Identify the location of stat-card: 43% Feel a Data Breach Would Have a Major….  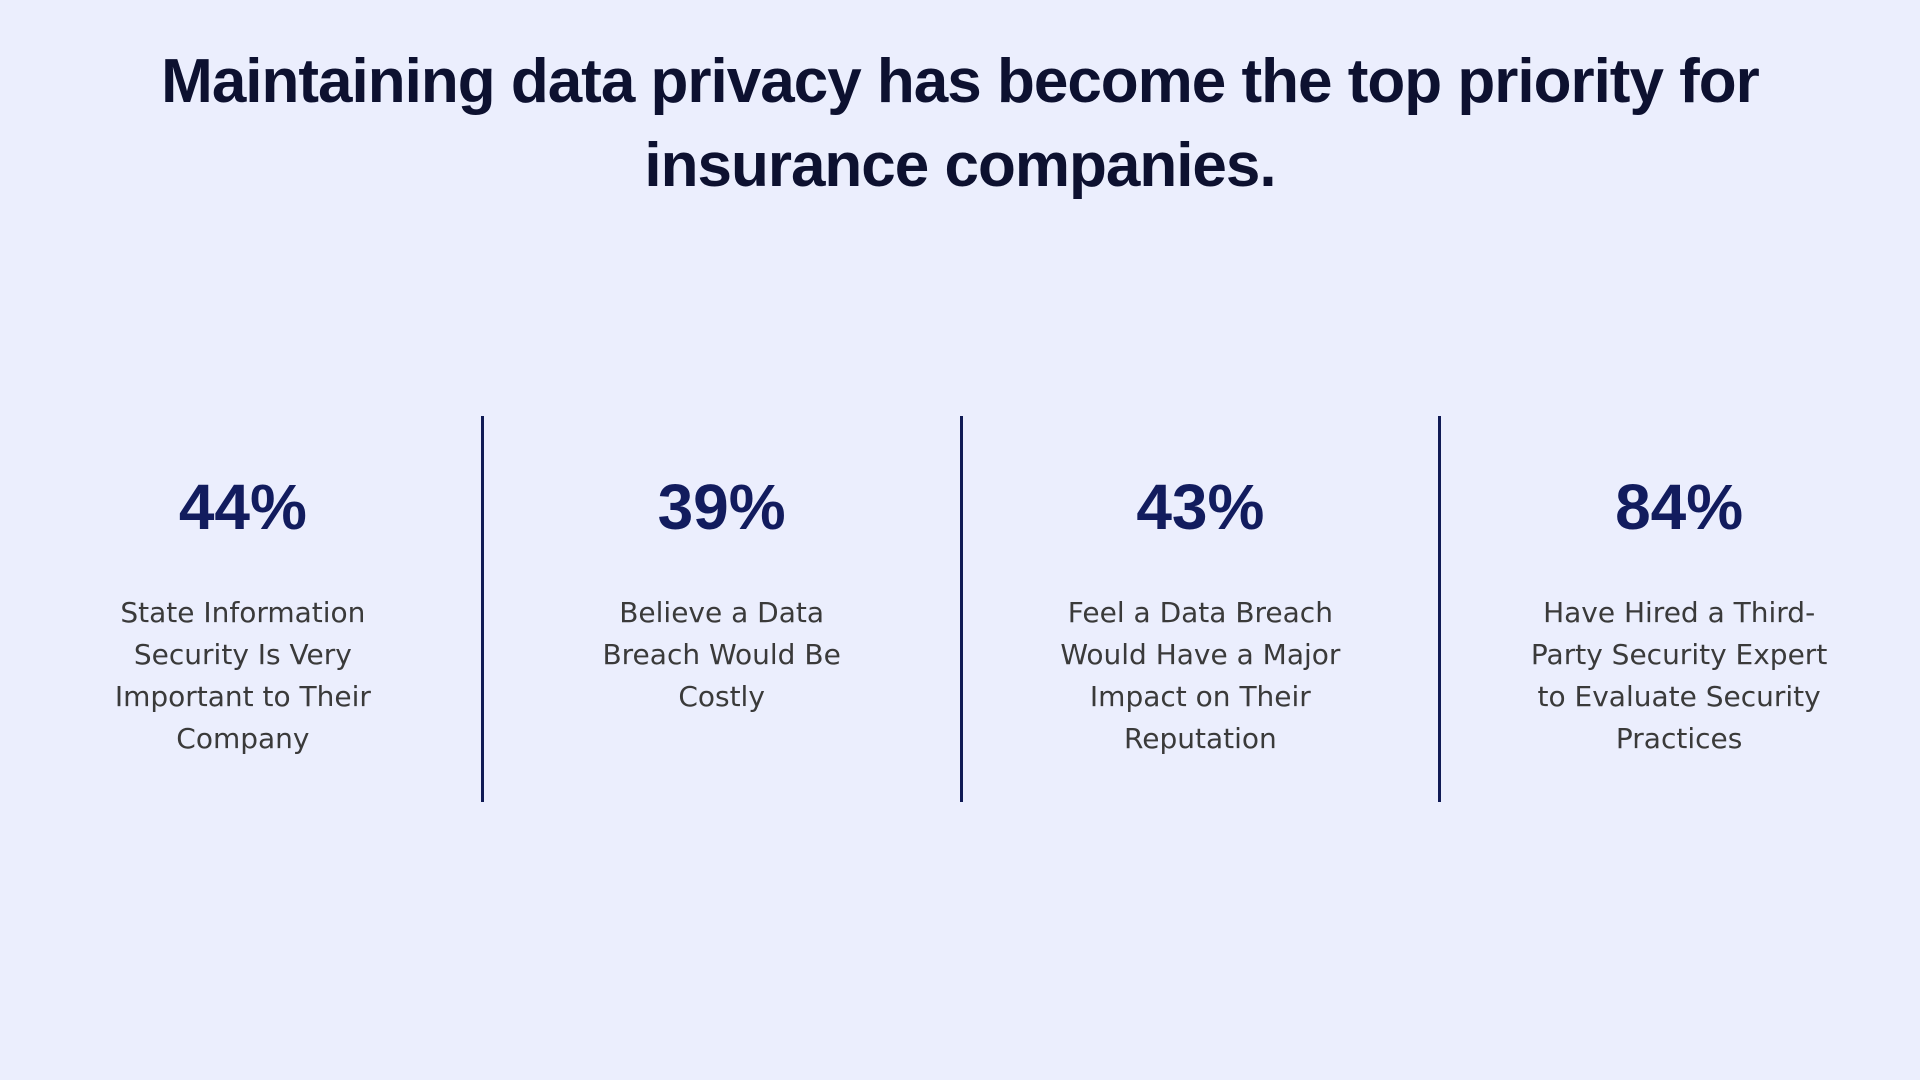
(1199, 609).